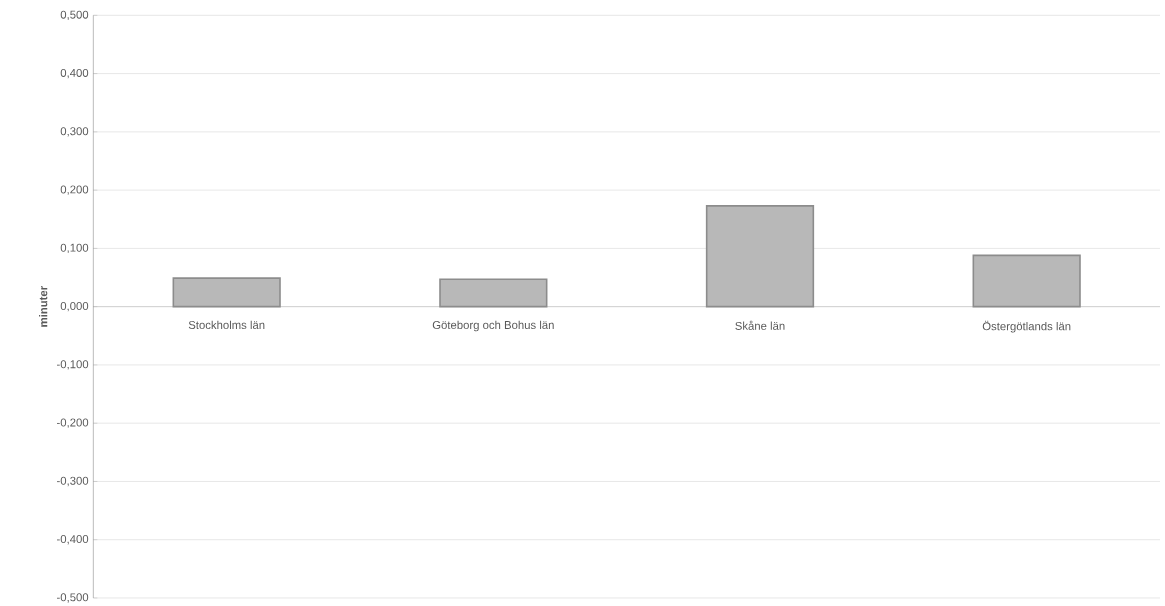  Describe the element at coordinates (73, 598) in the screenshot. I see `y-tick-label: -0,500` at that location.